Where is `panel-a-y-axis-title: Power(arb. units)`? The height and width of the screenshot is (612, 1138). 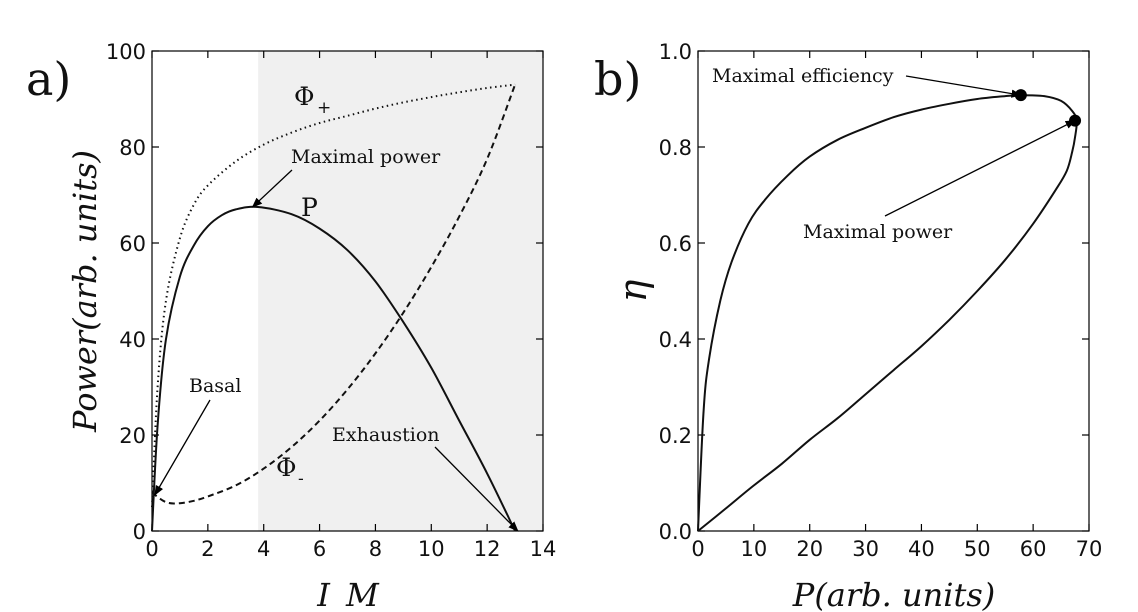 panel-a-y-axis-title: Power(arb. units) is located at coordinates (85, 291).